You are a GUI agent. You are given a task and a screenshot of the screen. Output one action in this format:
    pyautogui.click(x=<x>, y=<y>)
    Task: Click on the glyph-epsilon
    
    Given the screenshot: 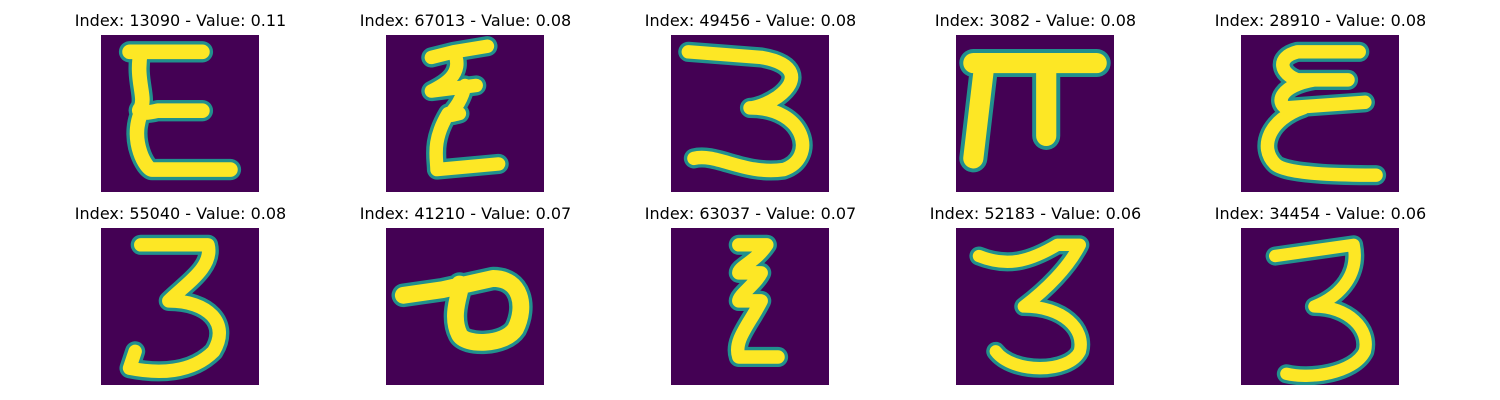 What is the action you would take?
    pyautogui.click(x=1322, y=113)
    